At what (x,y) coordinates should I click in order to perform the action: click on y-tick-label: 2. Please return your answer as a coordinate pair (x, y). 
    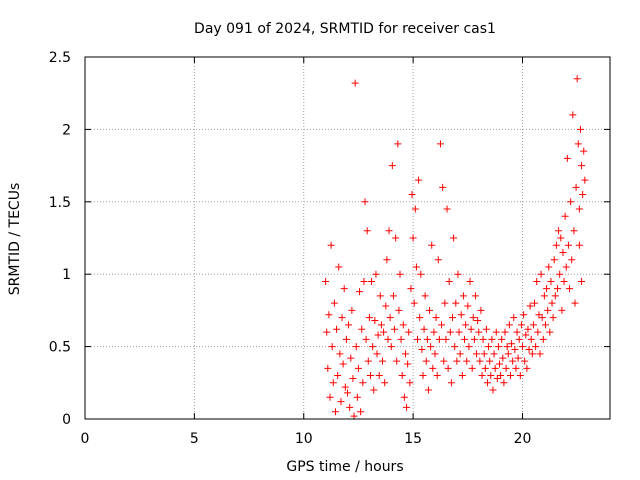
    Looking at the image, I should click on (66, 130).